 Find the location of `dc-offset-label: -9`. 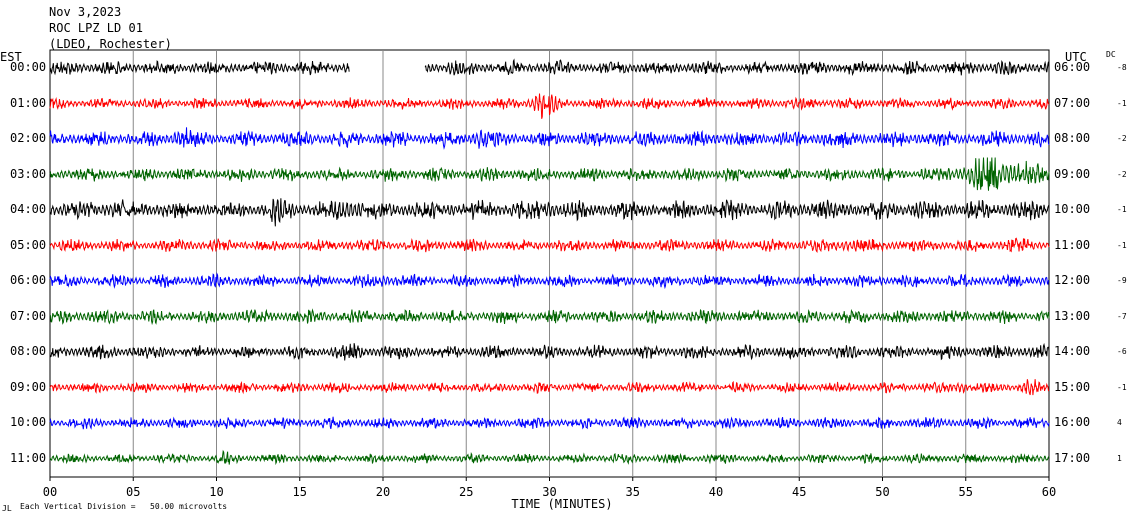

dc-offset-label: -9 is located at coordinates (1122, 280).